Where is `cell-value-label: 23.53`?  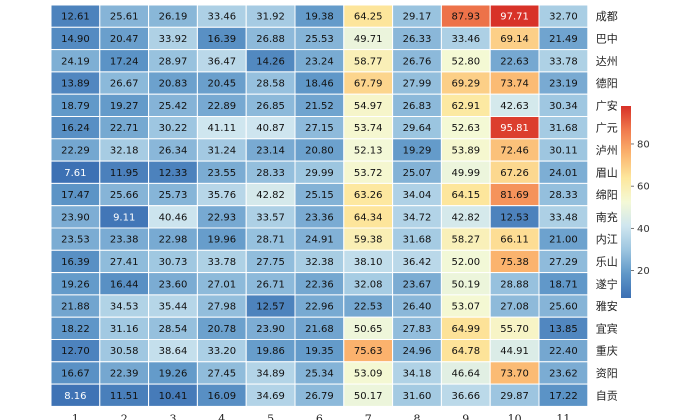
cell-value-label: 23.53 is located at coordinates (75, 240).